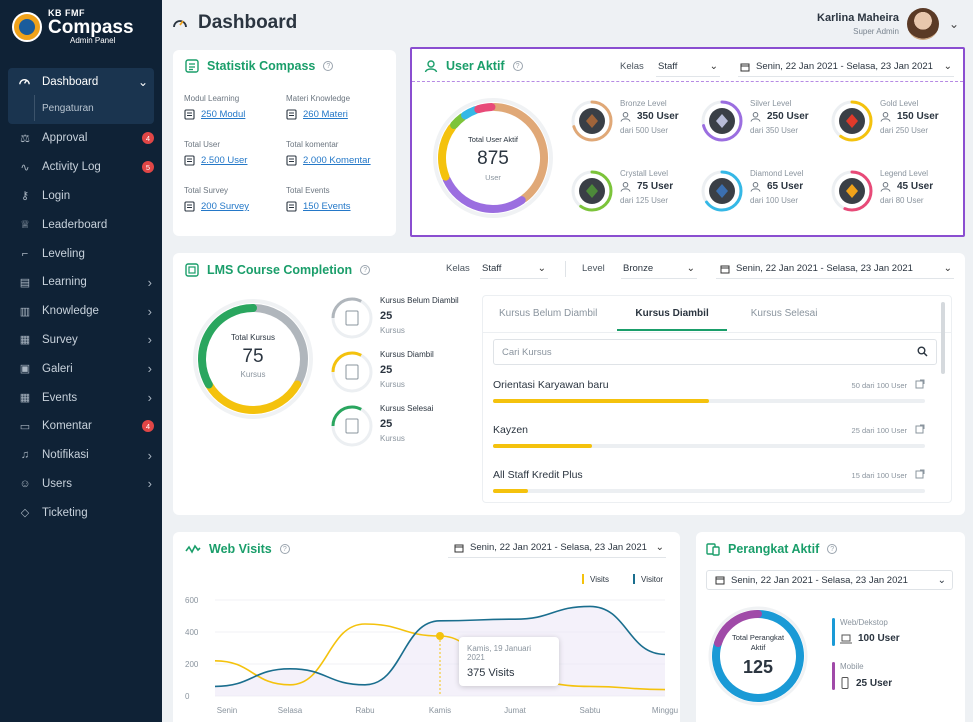 The height and width of the screenshot is (722, 973). I want to click on course-row: Orientasi Karyawan baru 50 dari 100 User, so click(709, 394).